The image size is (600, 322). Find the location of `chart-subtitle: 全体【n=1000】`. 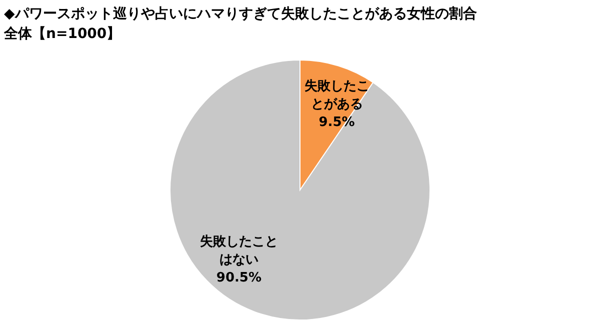

chart-subtitle: 全体【n=1000】 is located at coordinates (62, 34).